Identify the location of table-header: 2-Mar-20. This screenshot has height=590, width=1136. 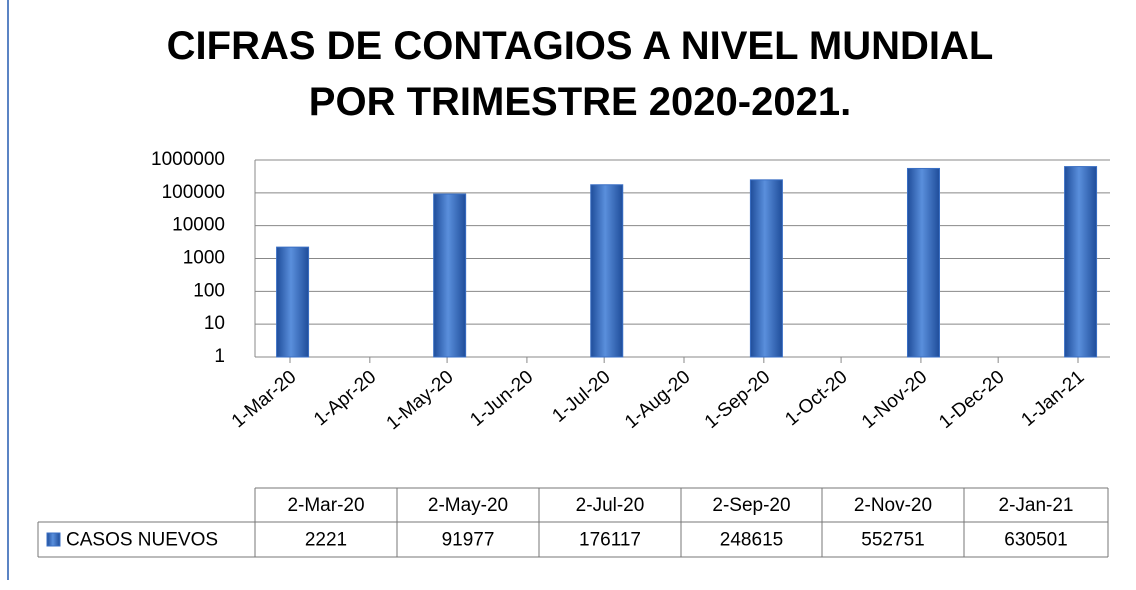
(325, 505).